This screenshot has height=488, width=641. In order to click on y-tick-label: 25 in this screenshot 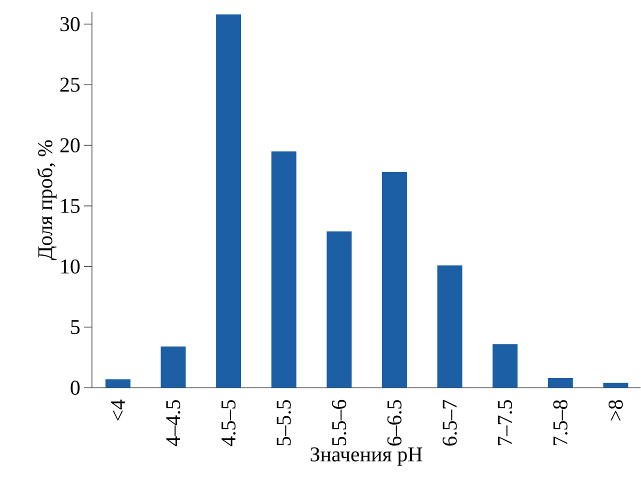, I will do `click(70, 85)`.